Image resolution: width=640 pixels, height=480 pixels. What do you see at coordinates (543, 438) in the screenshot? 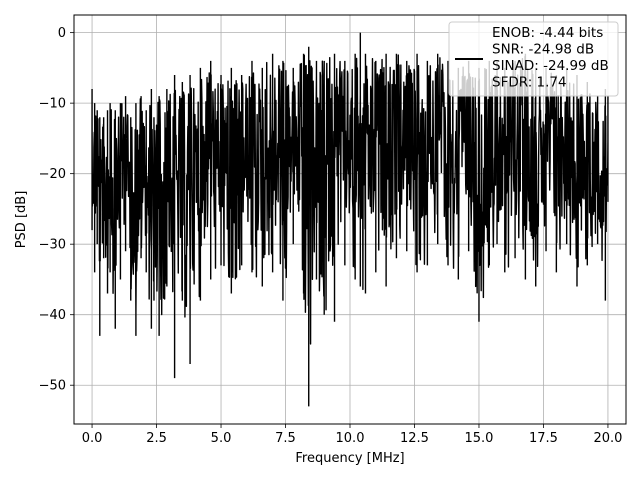
I see `x-tick-label-7: 17.5` at bounding box center [543, 438].